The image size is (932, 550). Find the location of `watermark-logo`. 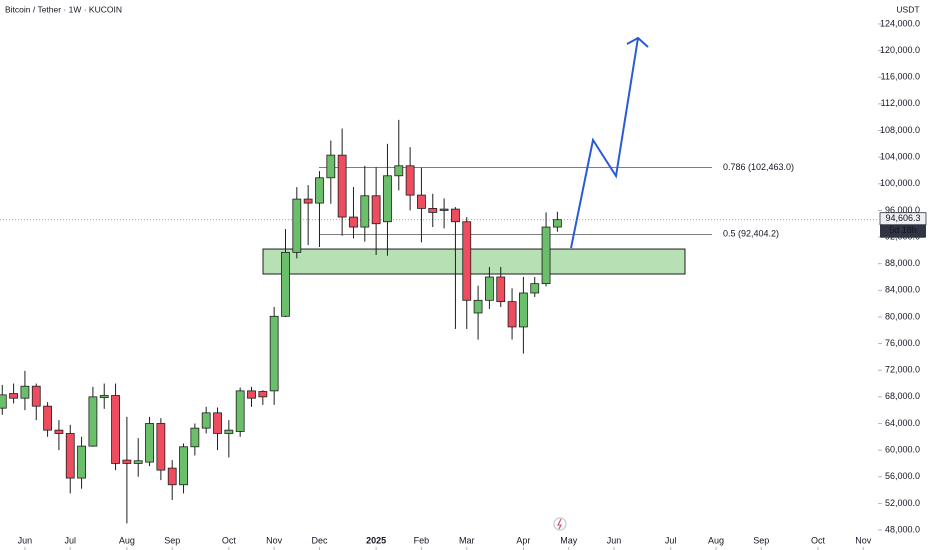

watermark-logo is located at coordinates (560, 524).